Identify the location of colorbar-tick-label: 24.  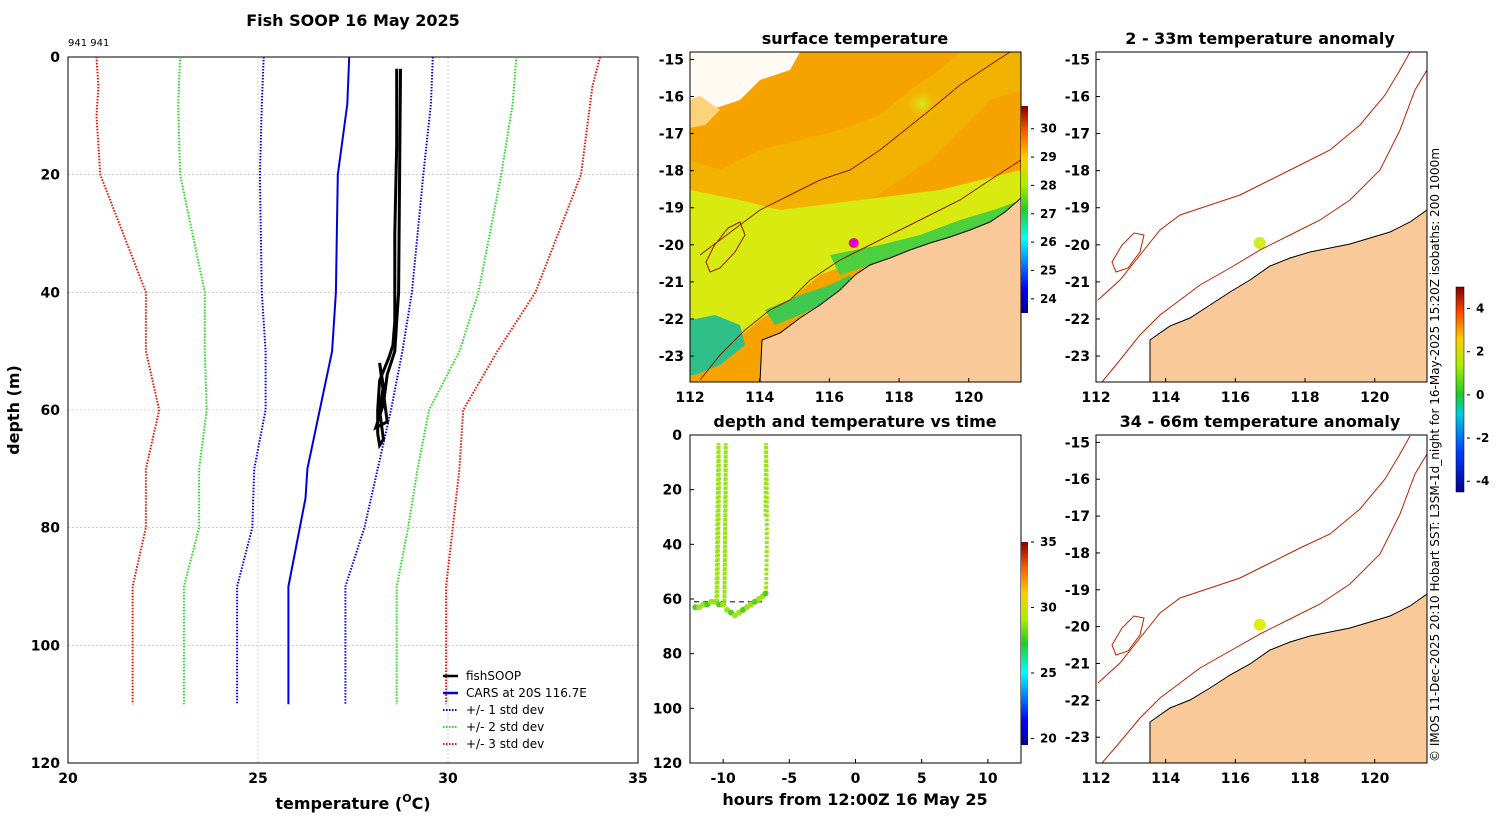
(1048, 299).